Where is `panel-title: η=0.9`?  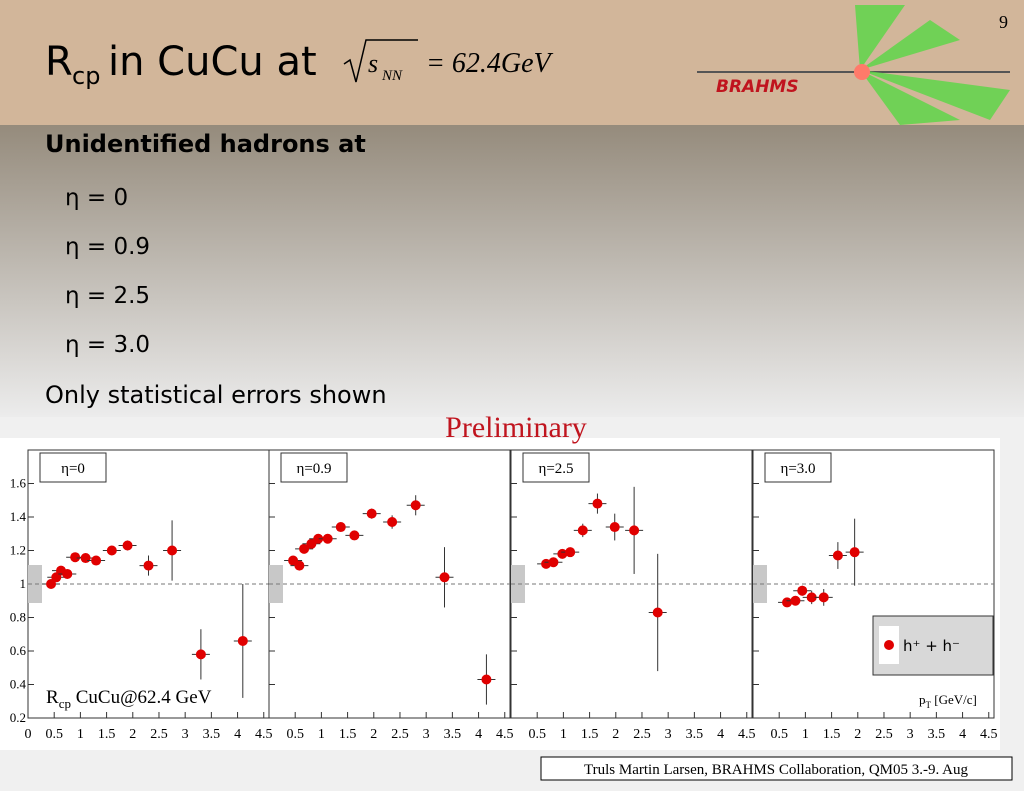
panel-title: η=0.9 is located at coordinates (313, 469).